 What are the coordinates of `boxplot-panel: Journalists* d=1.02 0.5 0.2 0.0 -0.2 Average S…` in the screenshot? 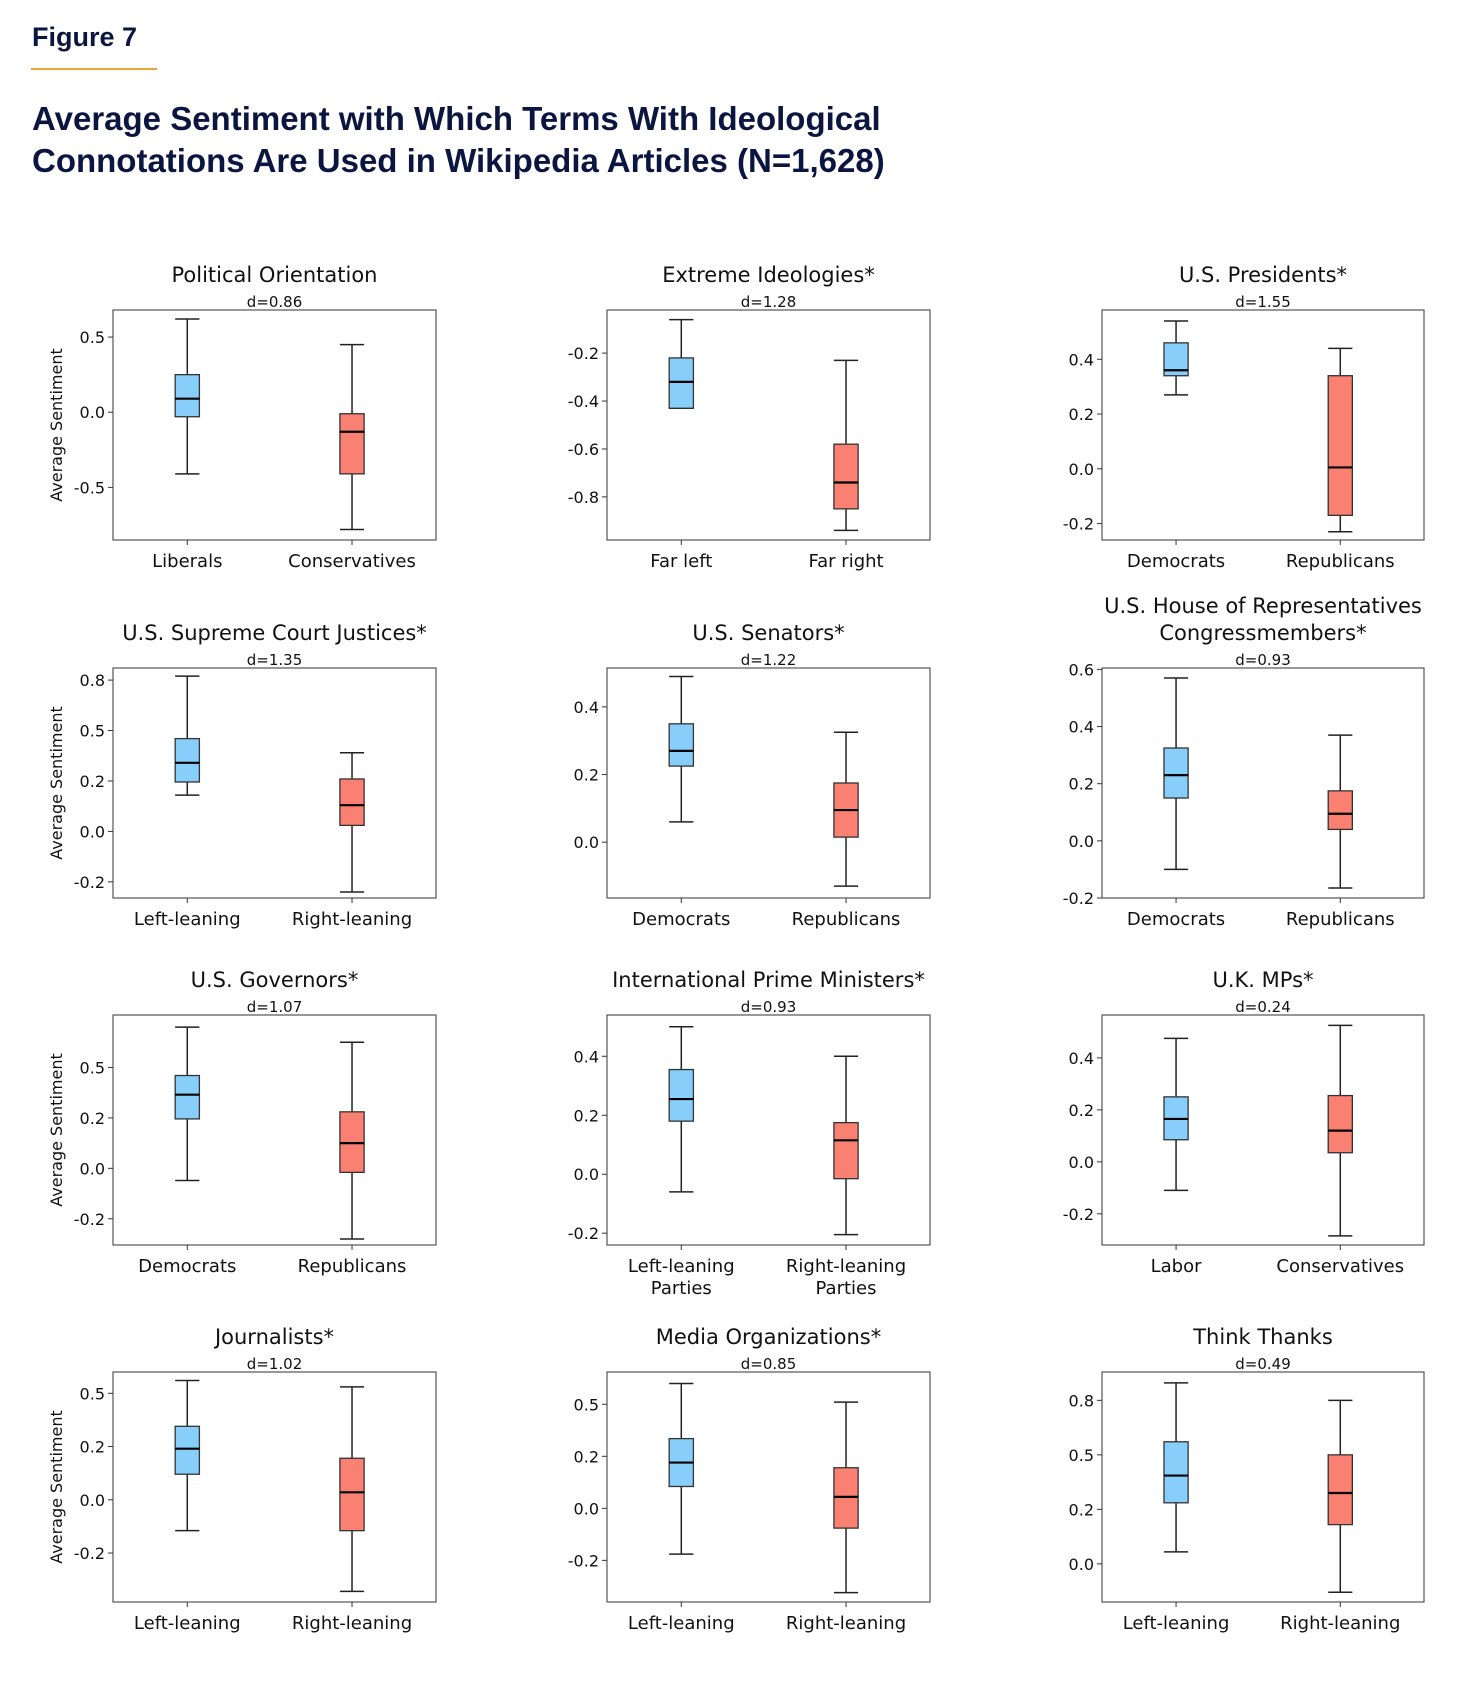 It's located at (242, 1479).